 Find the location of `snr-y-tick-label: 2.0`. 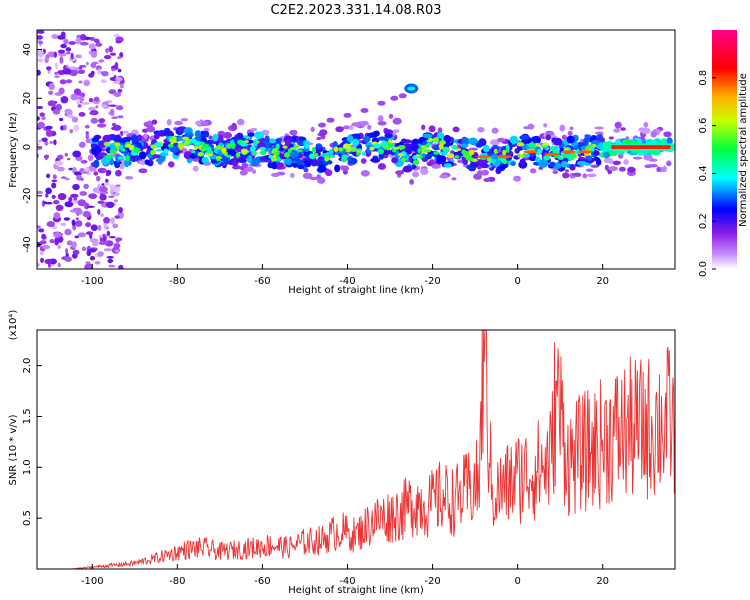

snr-y-tick-label: 2.0 is located at coordinates (27, 366).